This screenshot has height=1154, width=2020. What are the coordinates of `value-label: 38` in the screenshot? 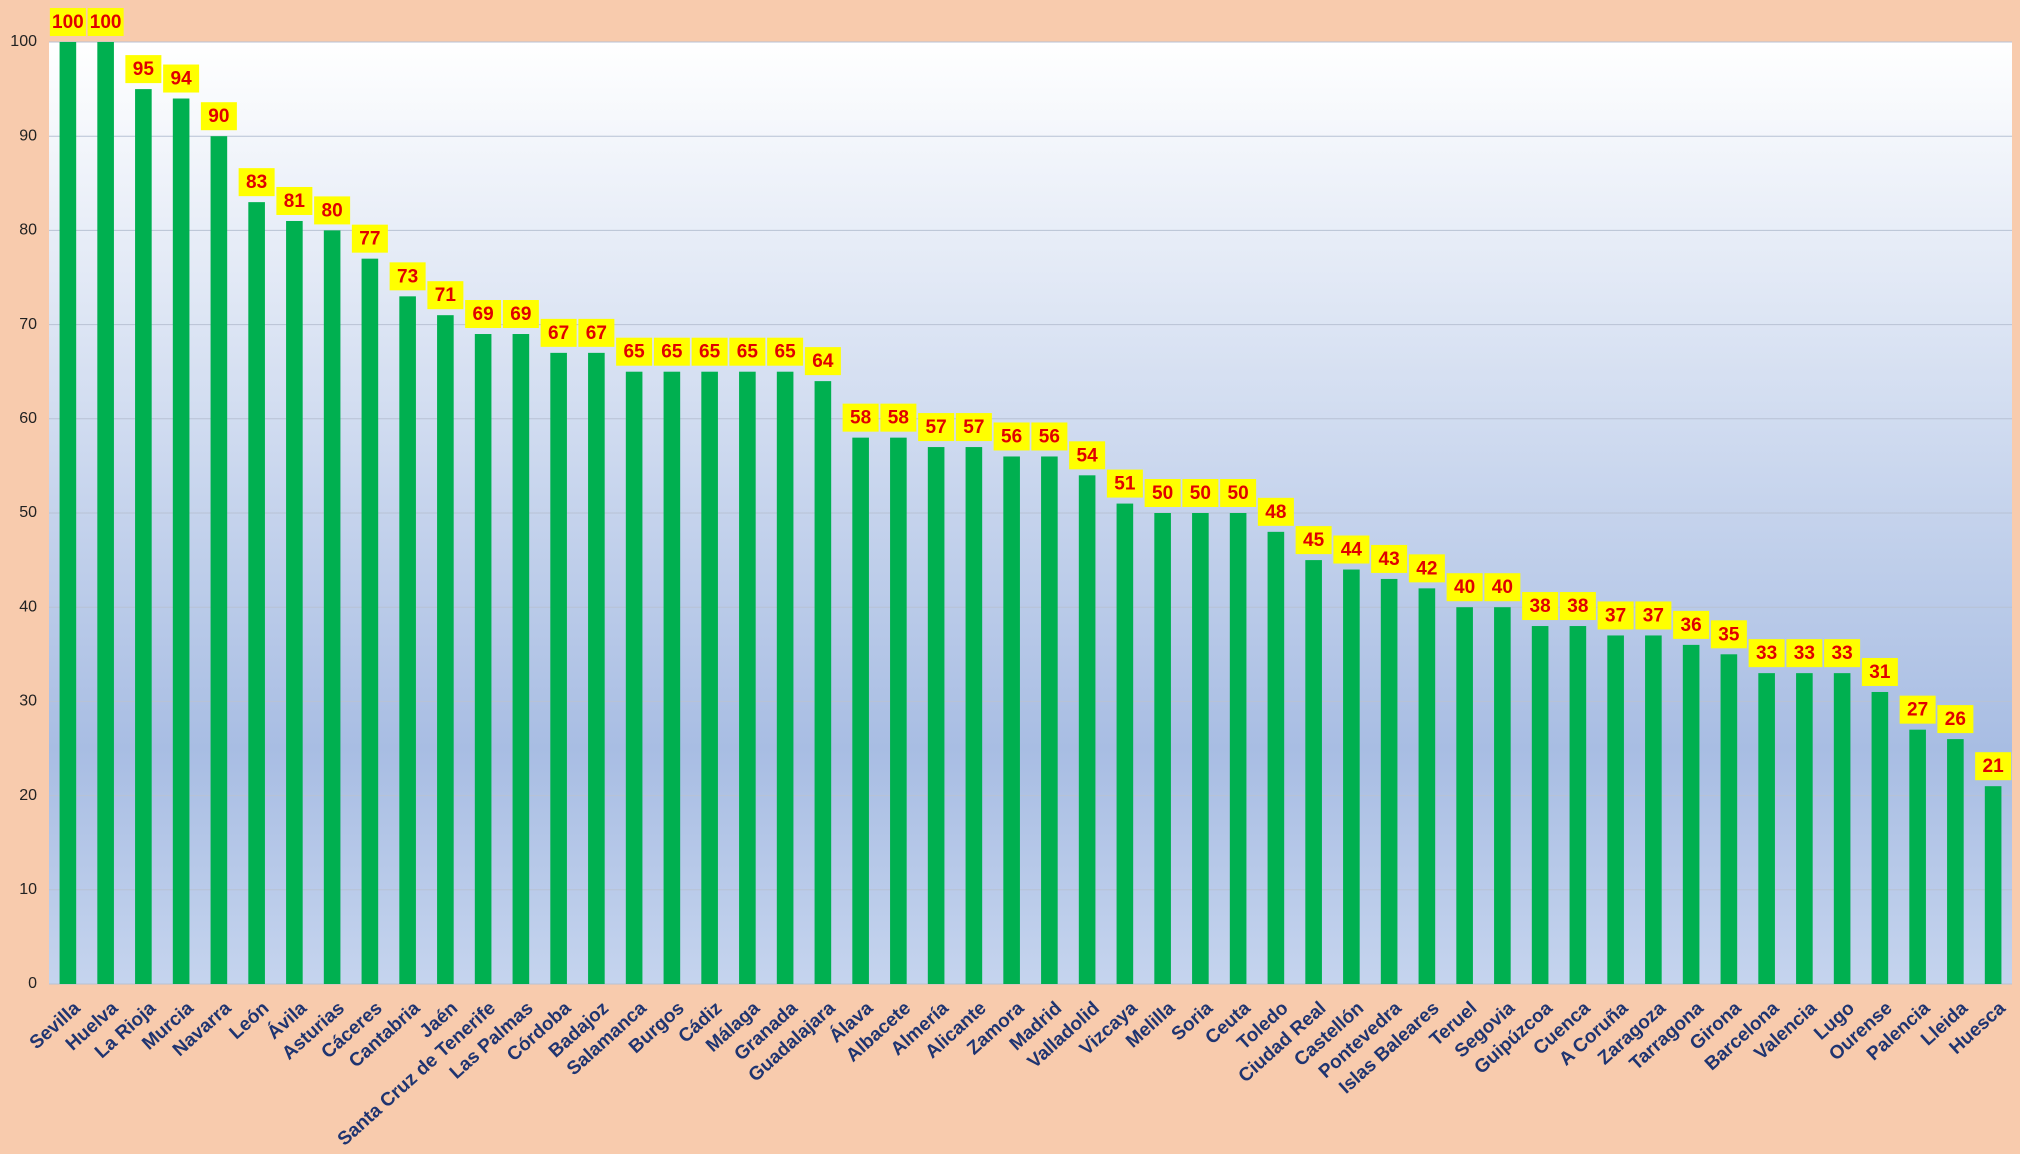 It's located at (1540, 606).